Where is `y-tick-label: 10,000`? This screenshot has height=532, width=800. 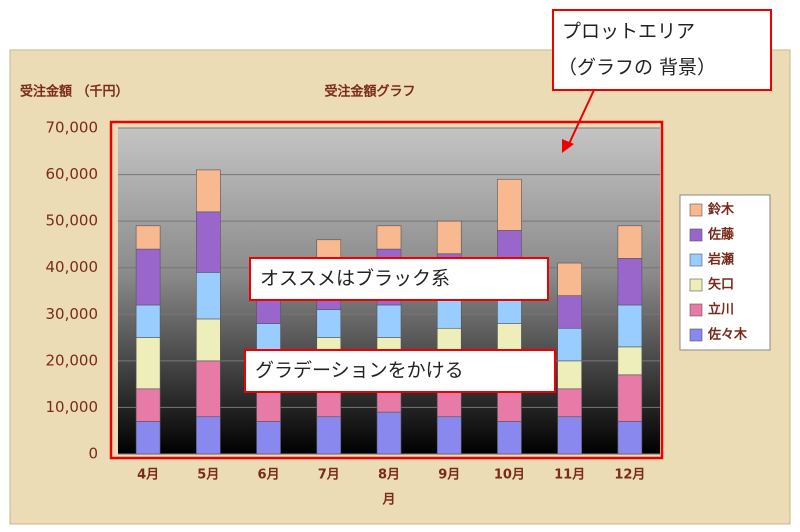 y-tick-label: 10,000 is located at coordinates (72, 407).